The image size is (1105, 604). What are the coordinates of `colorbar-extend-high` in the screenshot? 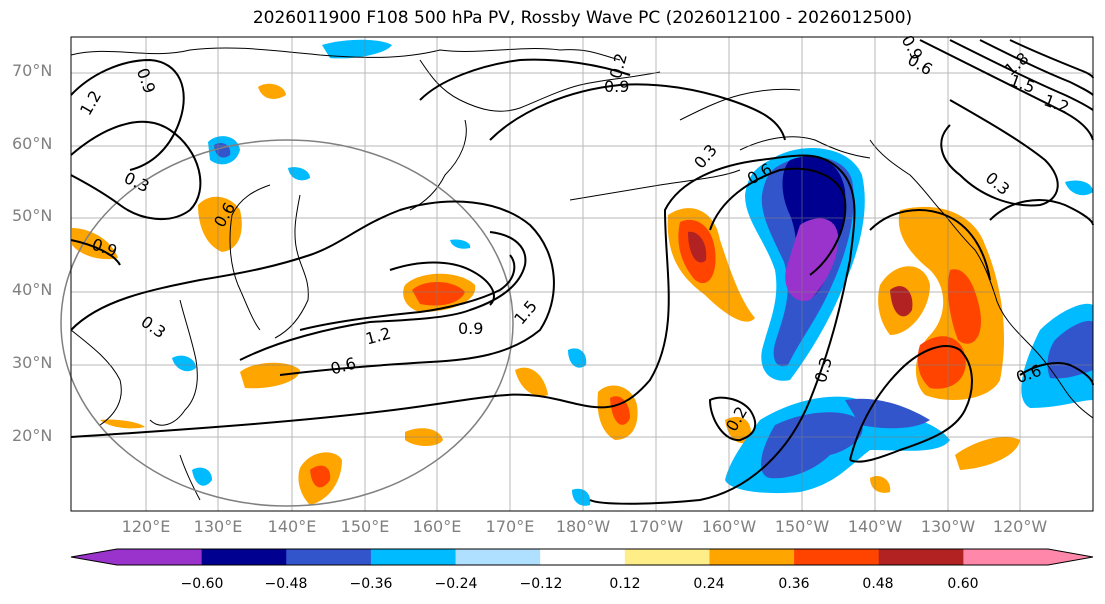 It's located at (1070, 557).